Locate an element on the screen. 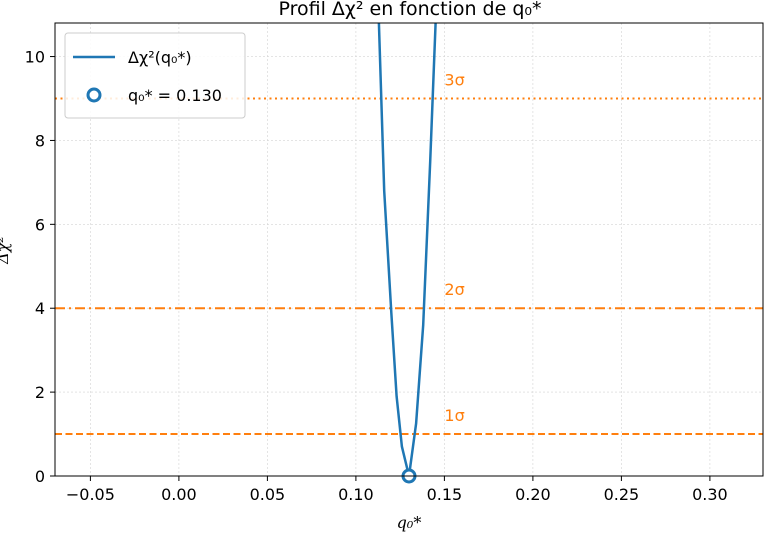  reference-line-label: 1σ is located at coordinates (454, 415).